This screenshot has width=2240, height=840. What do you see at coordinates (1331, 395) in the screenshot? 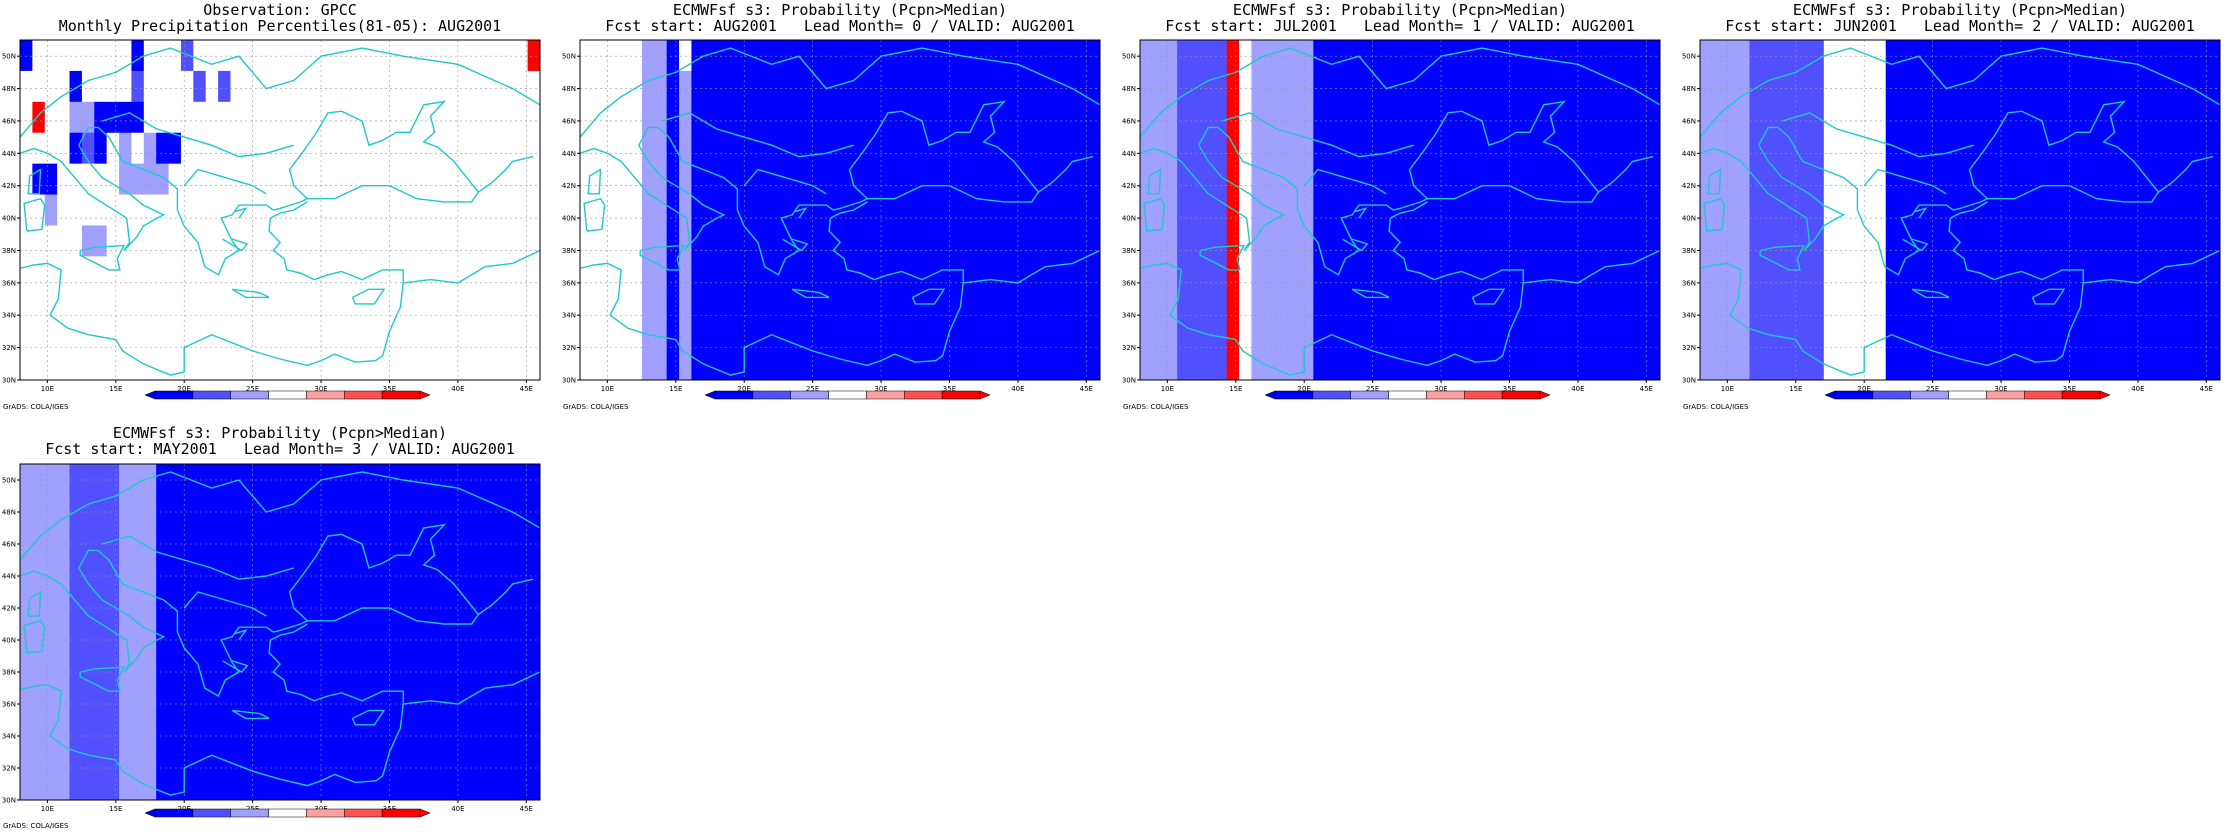
I see `color-bar-segment` at bounding box center [1331, 395].